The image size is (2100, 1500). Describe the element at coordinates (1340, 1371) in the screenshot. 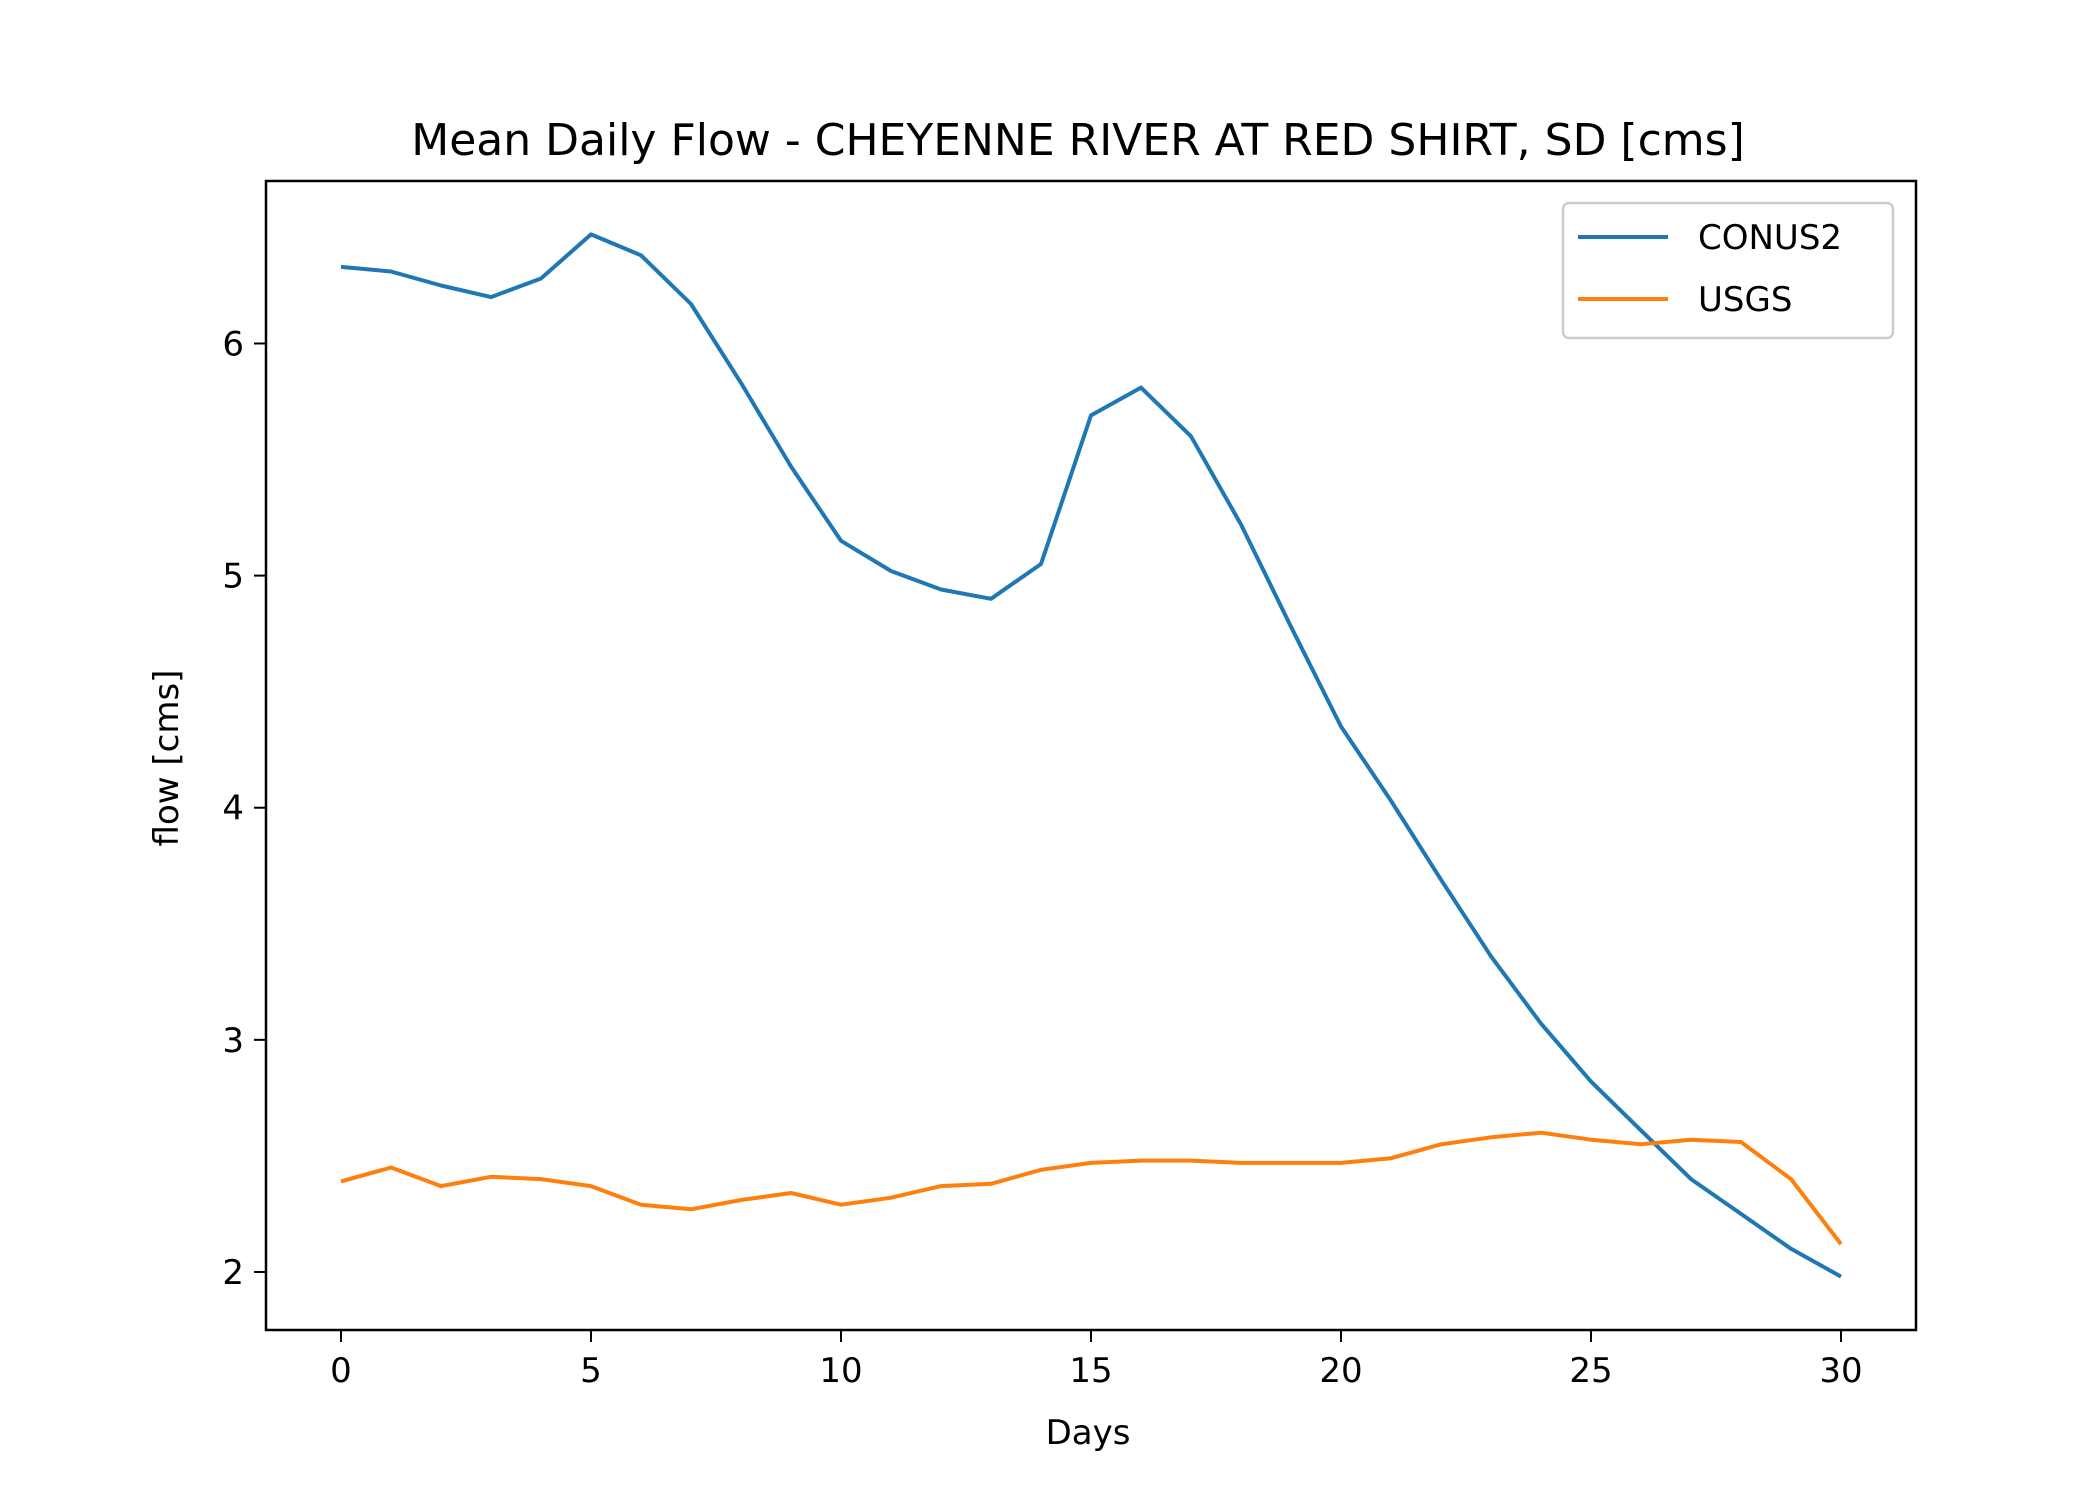

I see `x-tick-label: 20` at that location.